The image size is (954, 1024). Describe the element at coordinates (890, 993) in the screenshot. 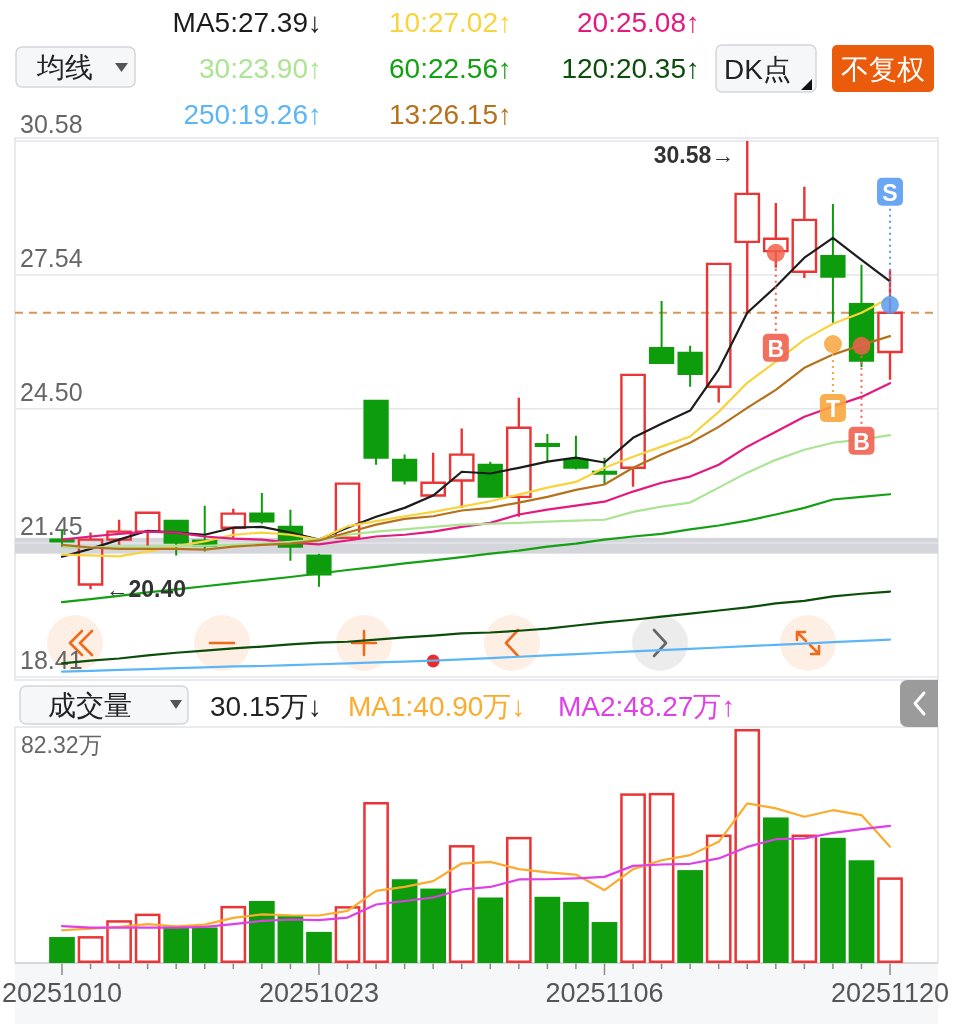

I see `x-tick-label: 20251120` at that location.